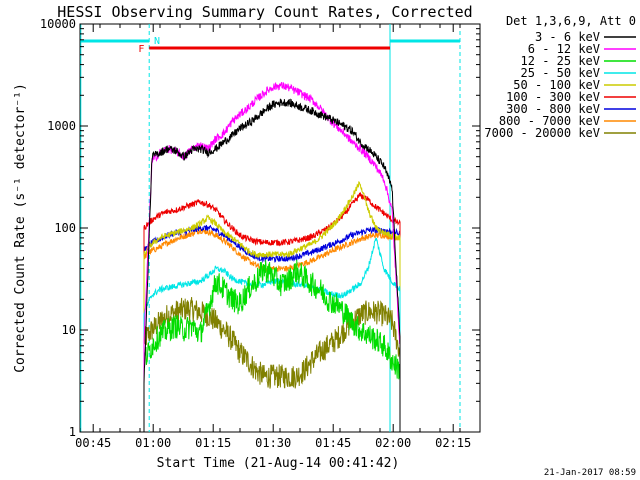  What do you see at coordinates (560, 73) in the screenshot?
I see `legend-entry-label: 25 - 50 keV` at bounding box center [560, 73].